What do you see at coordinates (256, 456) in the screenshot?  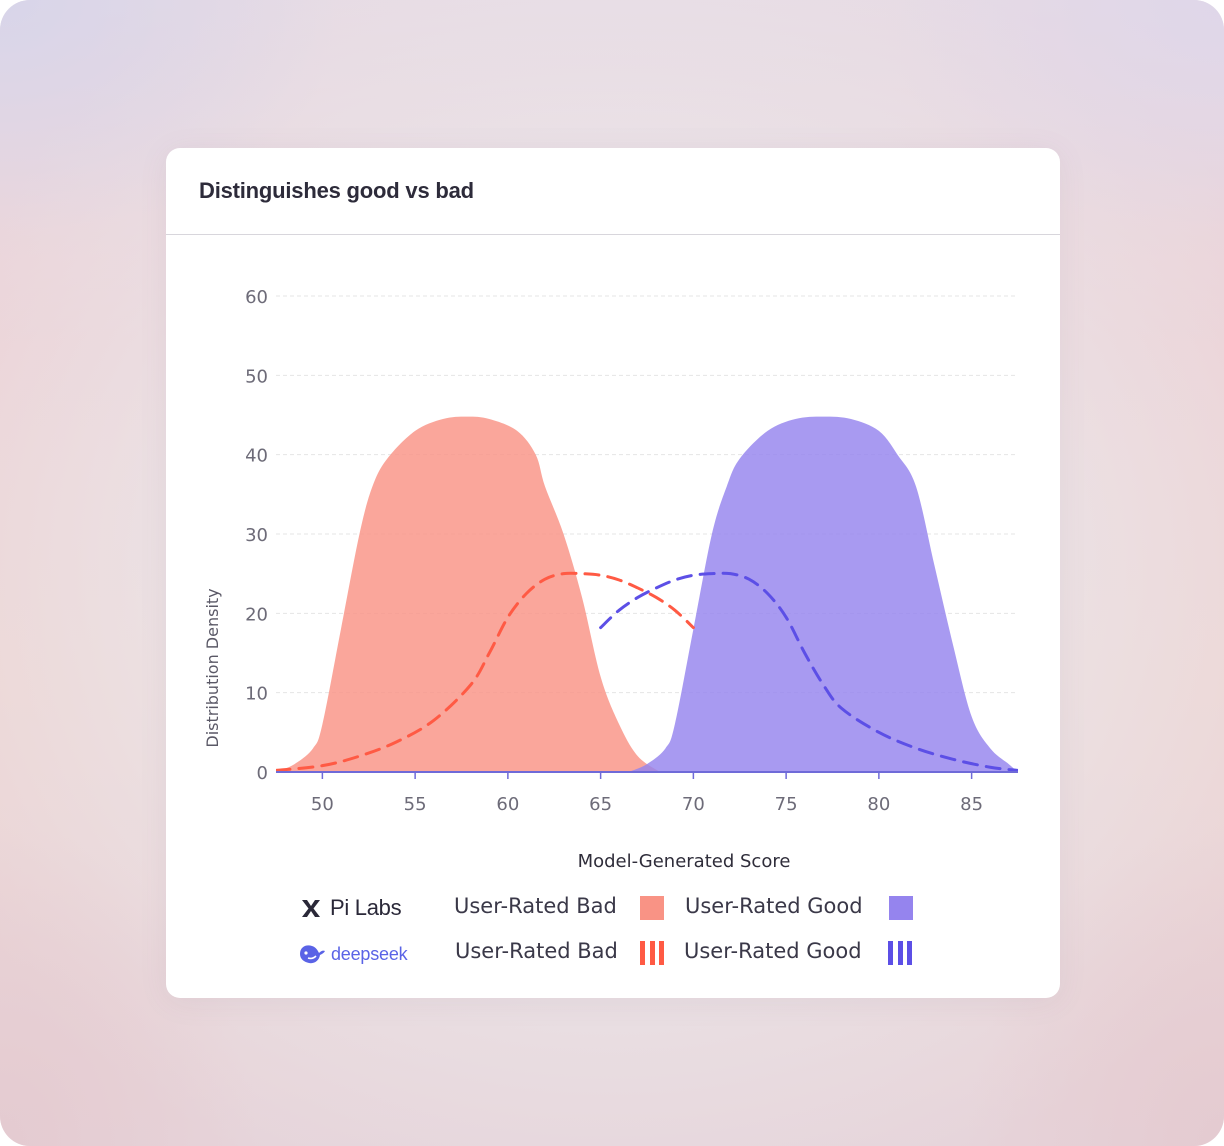 I see `y-tick-label: 40` at bounding box center [256, 456].